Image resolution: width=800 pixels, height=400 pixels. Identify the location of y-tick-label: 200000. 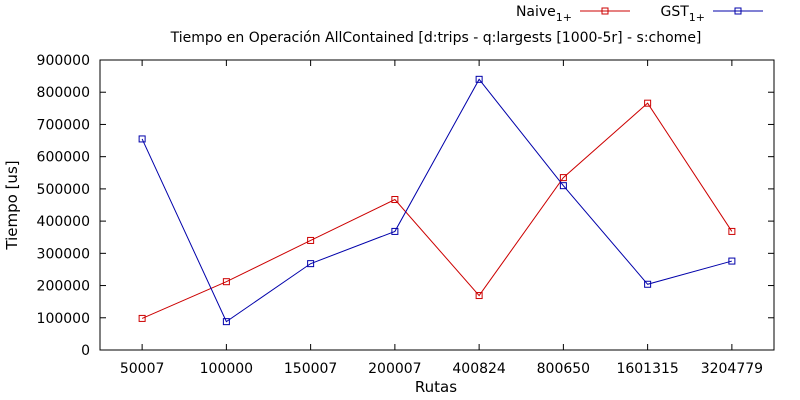
(63, 287).